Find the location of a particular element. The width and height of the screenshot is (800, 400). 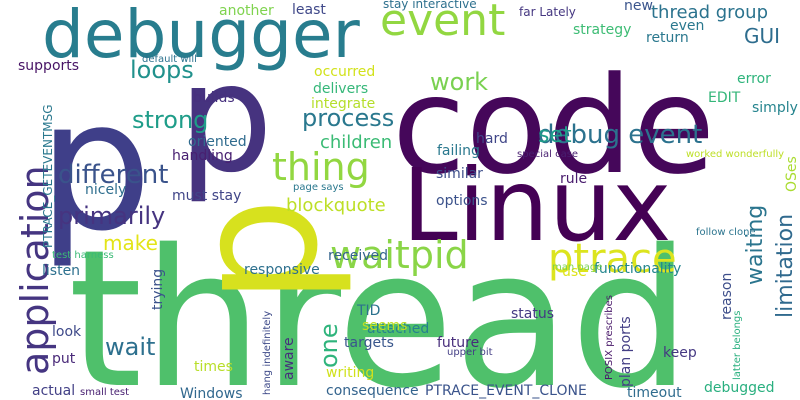

word-page-says: page says is located at coordinates (318, 187).